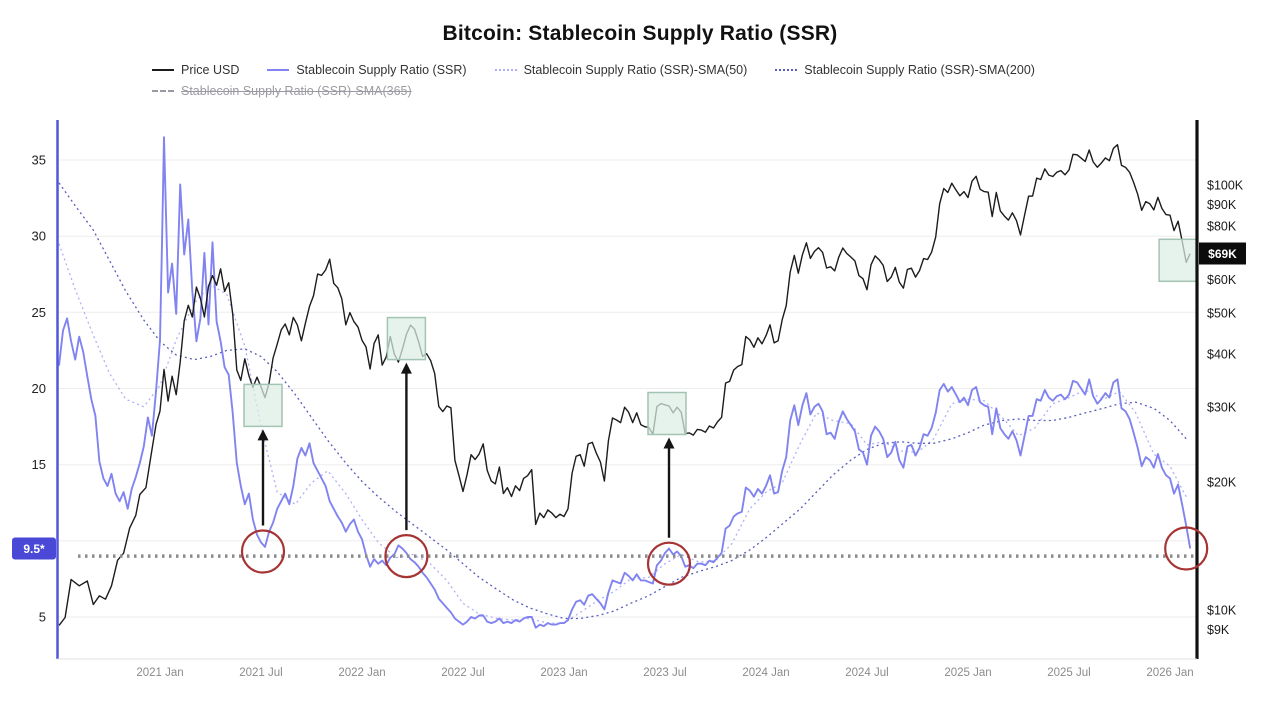 This screenshot has width=1280, height=720. What do you see at coordinates (563, 673) in the screenshot?
I see `x-tick-label: 2023 Jan` at bounding box center [563, 673].